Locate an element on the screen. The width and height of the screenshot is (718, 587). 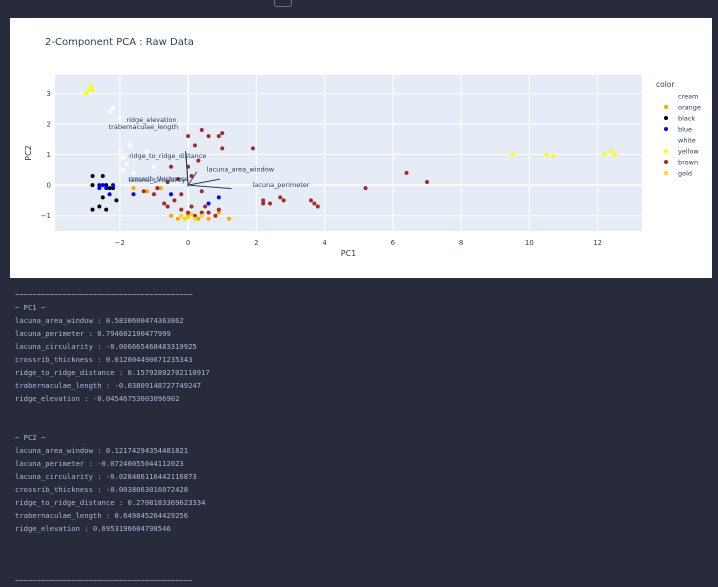
console-line: ~ PC2 ~ is located at coordinates (360, 437).